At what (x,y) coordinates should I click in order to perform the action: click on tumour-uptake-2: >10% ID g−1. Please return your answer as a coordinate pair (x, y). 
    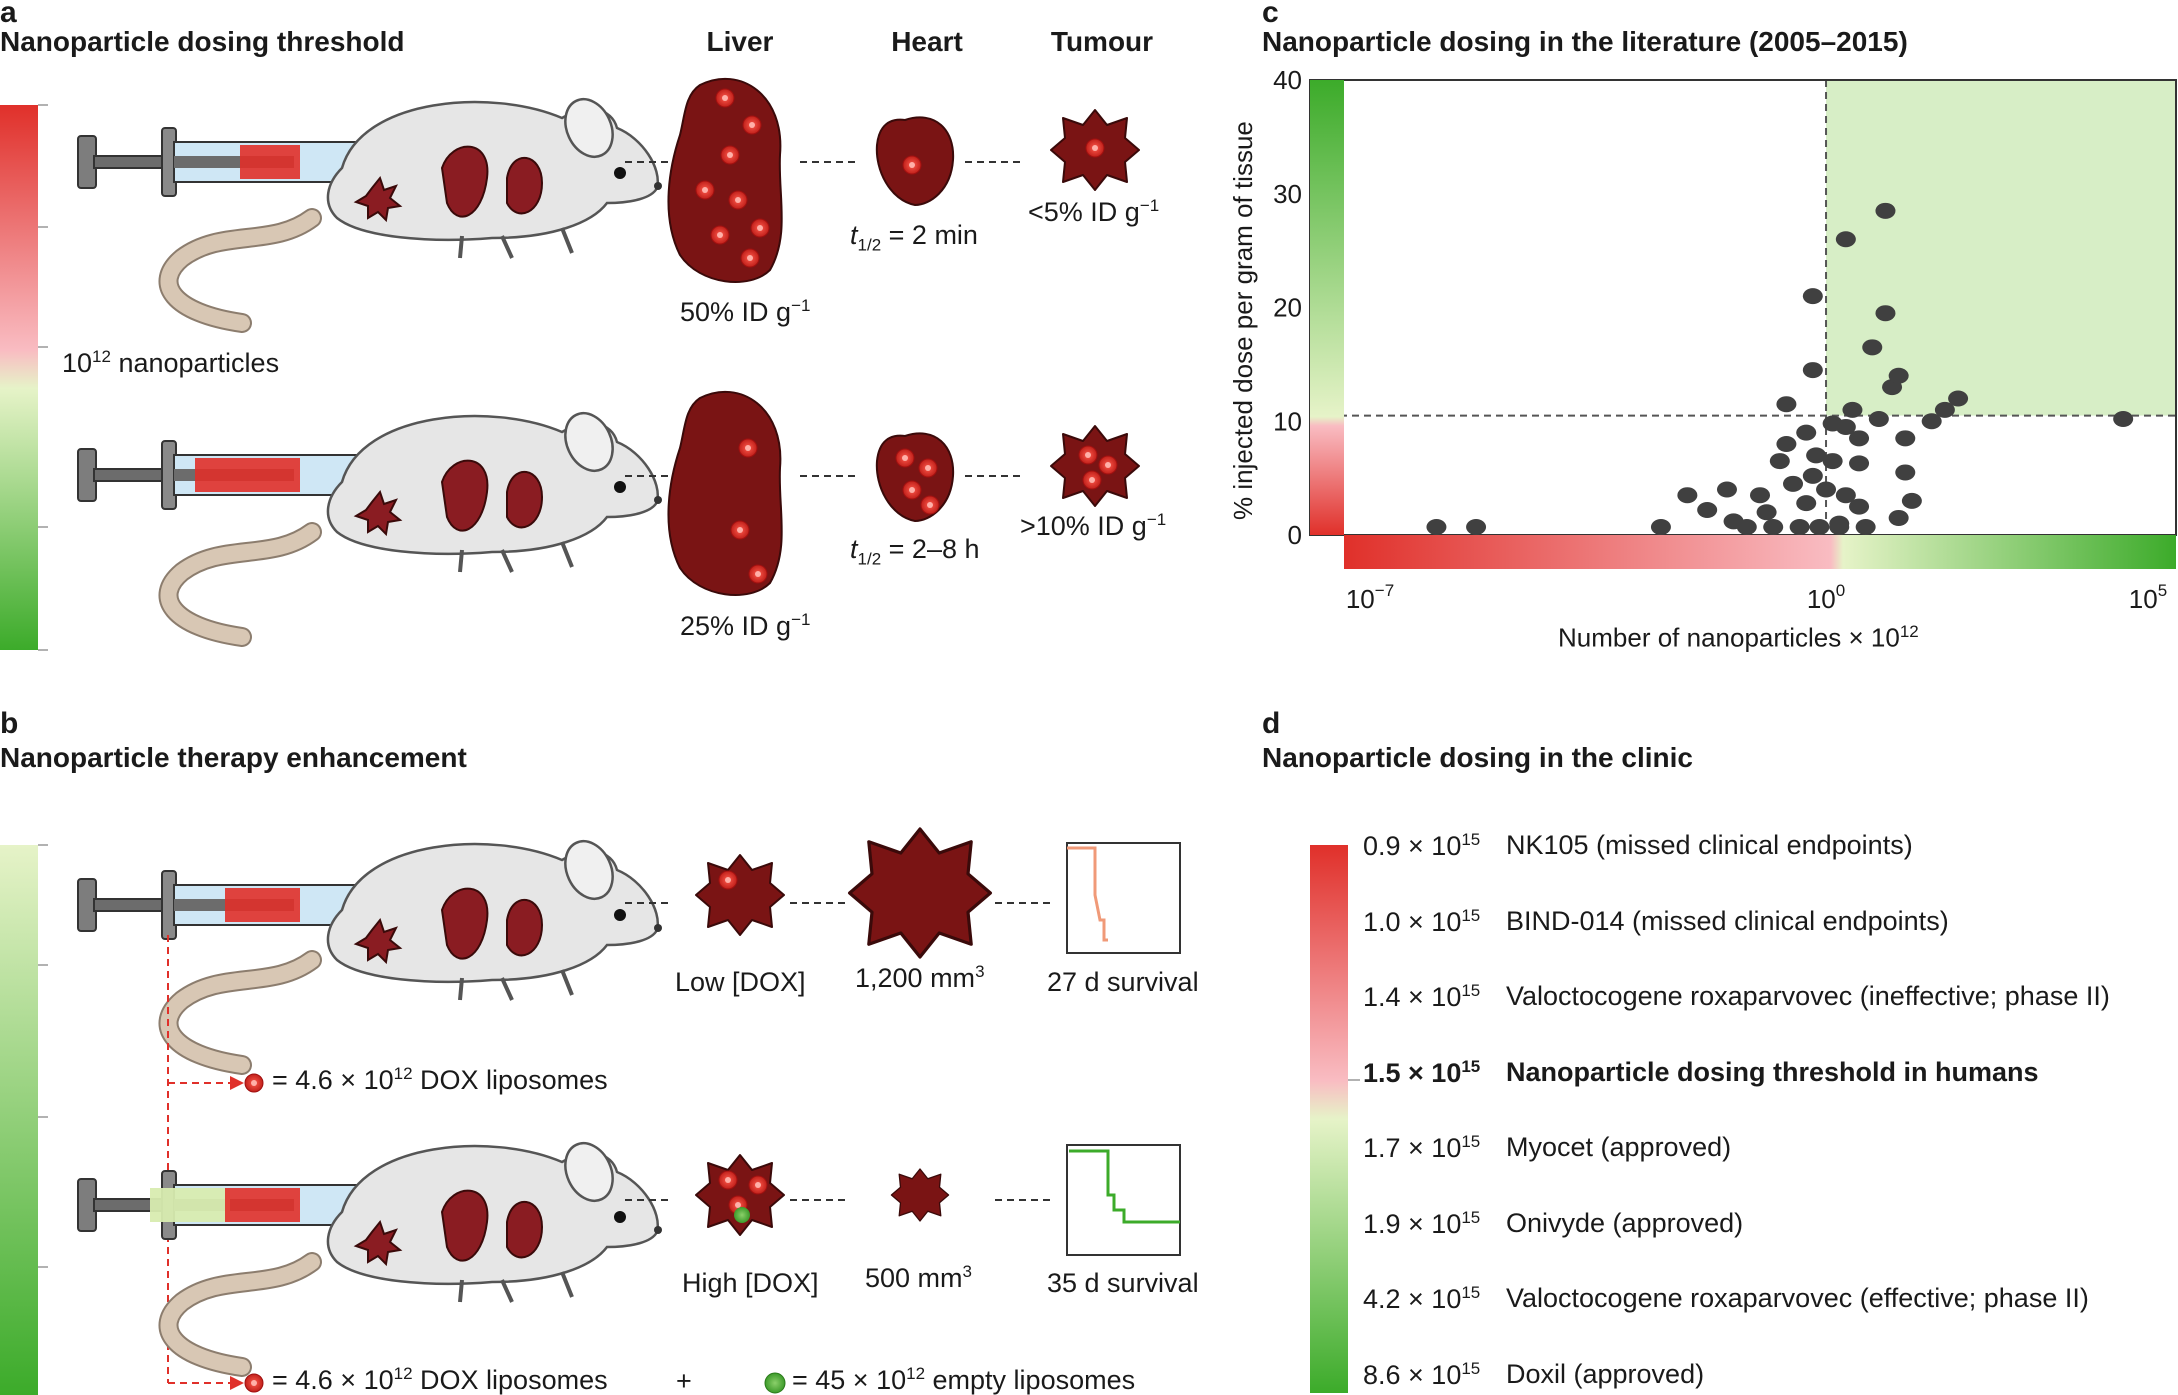
    Looking at the image, I should click on (1093, 525).